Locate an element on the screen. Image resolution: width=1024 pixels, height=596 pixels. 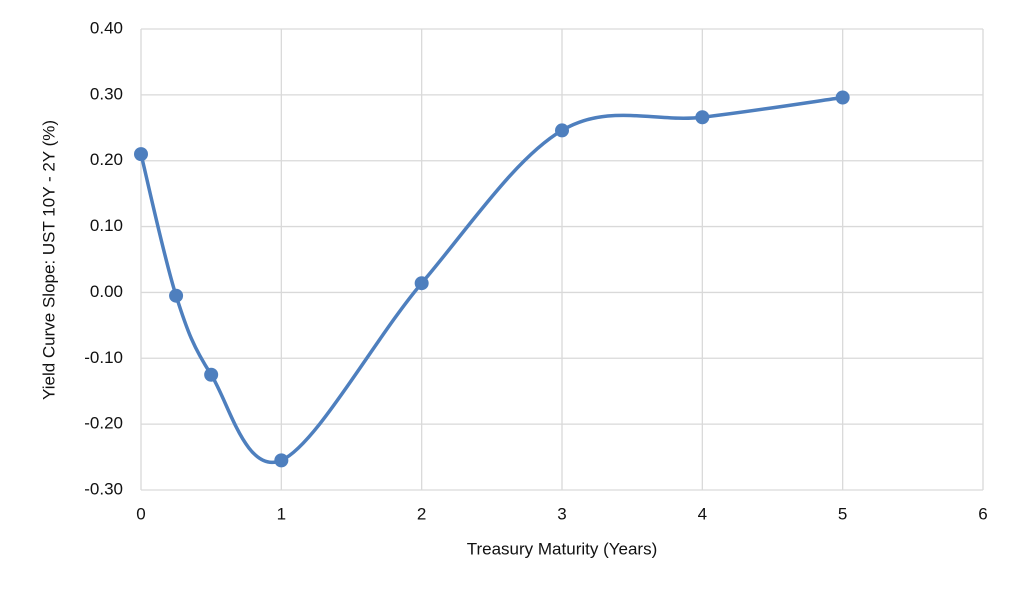
x-tick-label: 5 is located at coordinates (842, 513).